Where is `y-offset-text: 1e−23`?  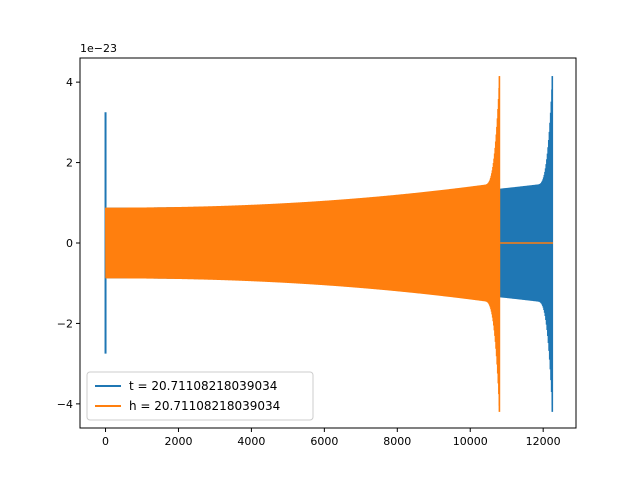 y-offset-text: 1e−23 is located at coordinates (98, 48).